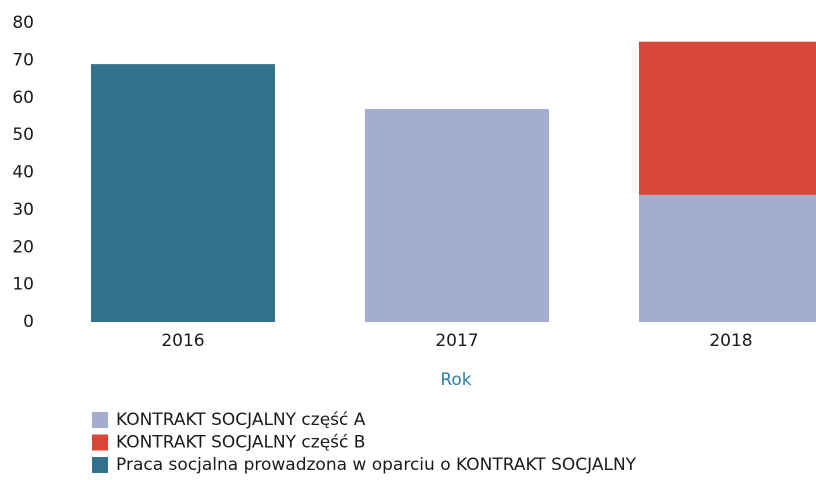 The image size is (816, 480). What do you see at coordinates (23, 285) in the screenshot?
I see `y-tick-label: 10` at bounding box center [23, 285].